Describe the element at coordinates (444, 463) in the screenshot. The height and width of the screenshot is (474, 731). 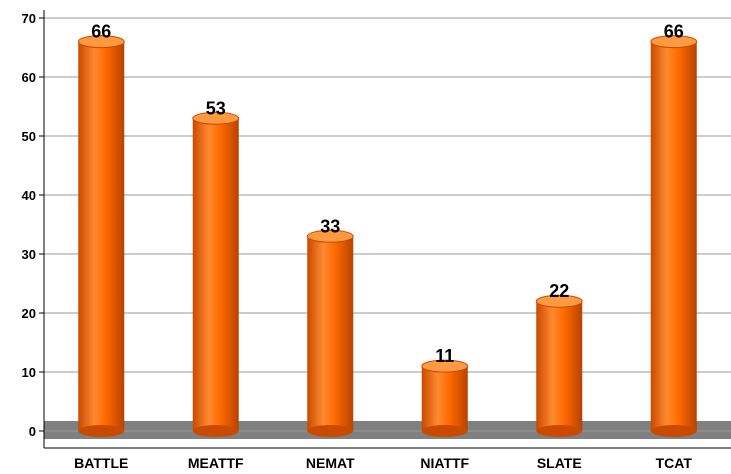
I see `x-tick-label: NIATTF` at that location.